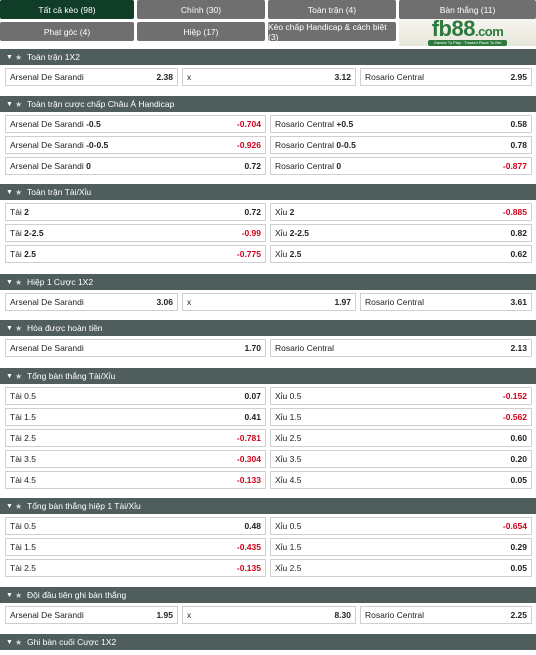  Describe the element at coordinates (401, 145) in the screenshot. I see `odds-cell: Rosario Central 0-0.5 0.78` at that location.